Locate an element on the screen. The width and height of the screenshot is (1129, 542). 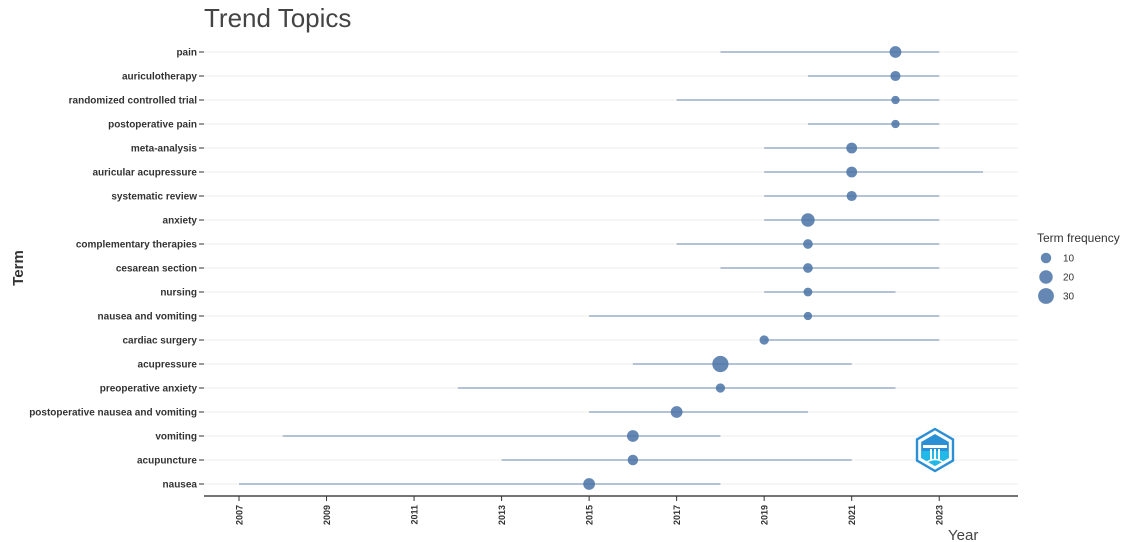
term-label: acupuncture is located at coordinates (167, 461).